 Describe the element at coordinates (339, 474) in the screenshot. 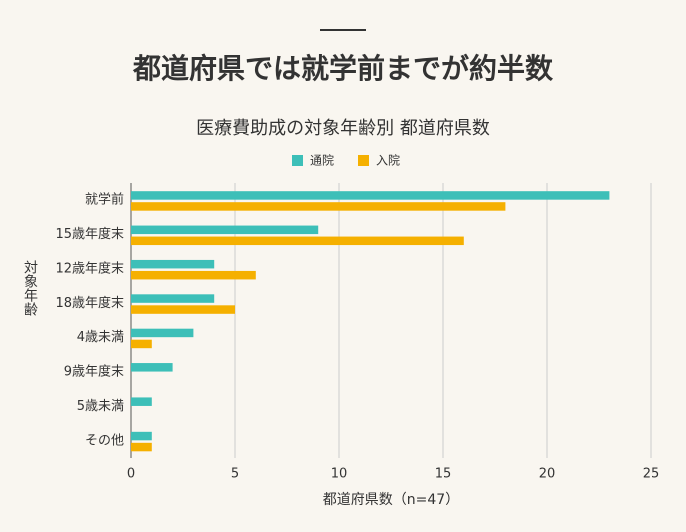

I see `x-tick-label: 10` at that location.